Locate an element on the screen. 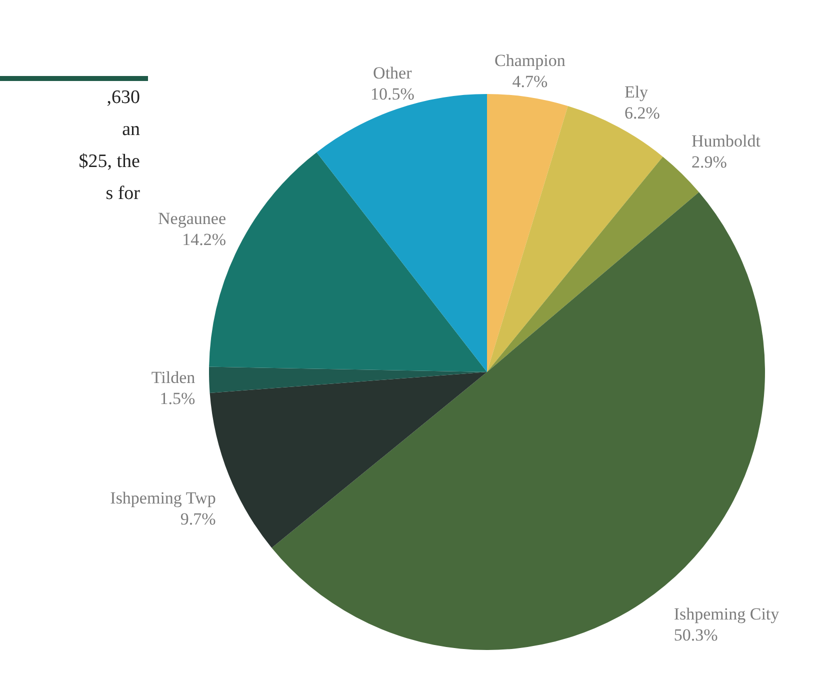 The width and height of the screenshot is (838, 698). slice-label: Ishpeming City is located at coordinates (727, 614).